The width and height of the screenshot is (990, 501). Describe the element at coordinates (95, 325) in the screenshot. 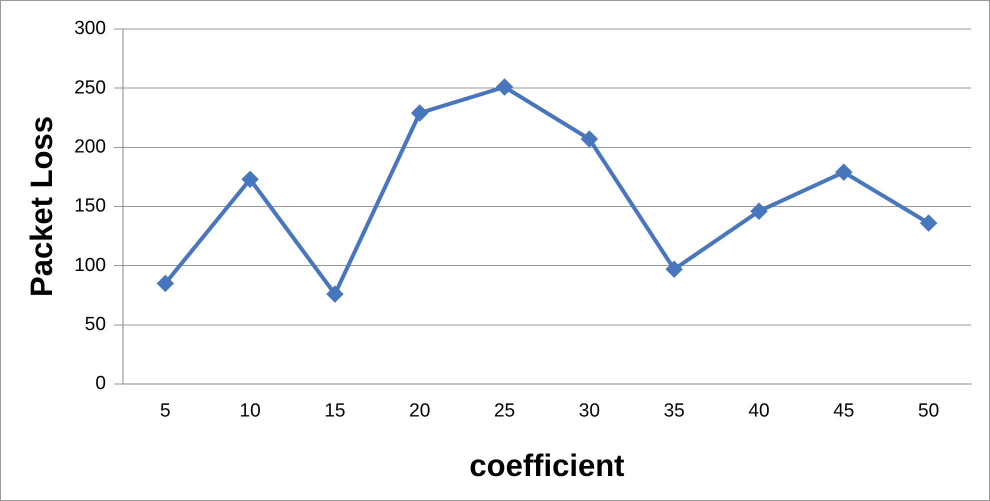

I see `y-tick-label: 50` at that location.